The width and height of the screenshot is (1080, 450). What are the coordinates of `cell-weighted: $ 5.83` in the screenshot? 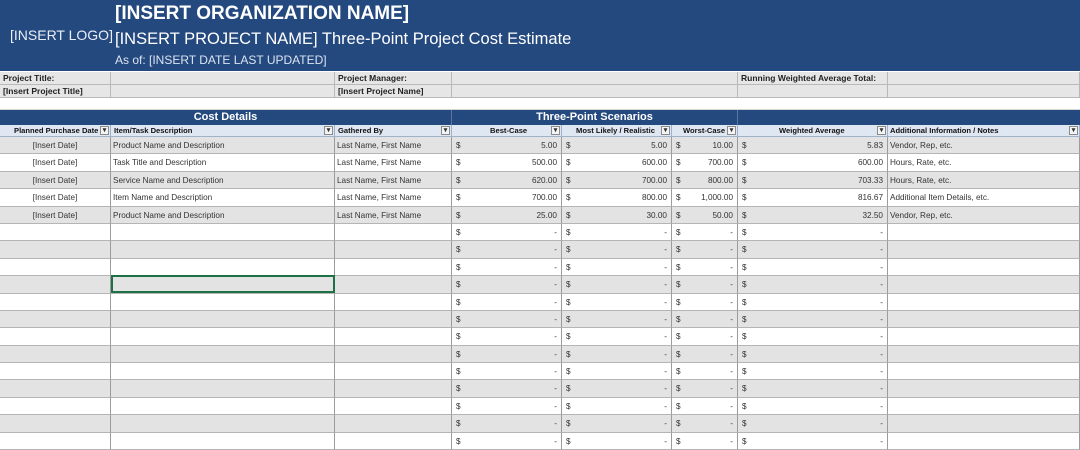 It's located at (813, 146).